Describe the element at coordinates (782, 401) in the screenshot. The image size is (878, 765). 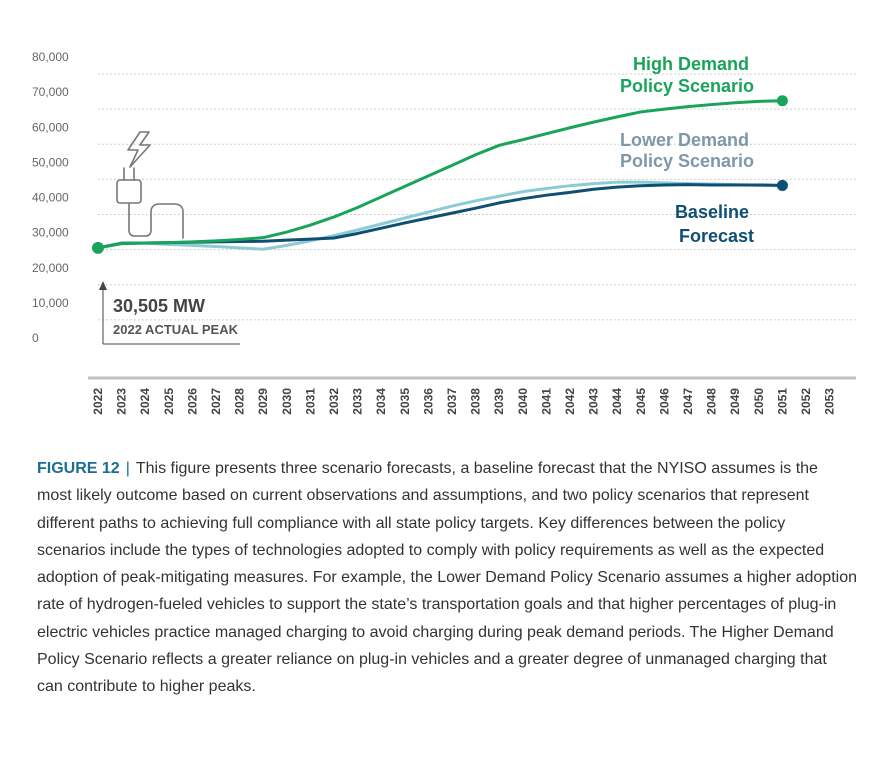
I see `x-tick-label: 2051` at that location.